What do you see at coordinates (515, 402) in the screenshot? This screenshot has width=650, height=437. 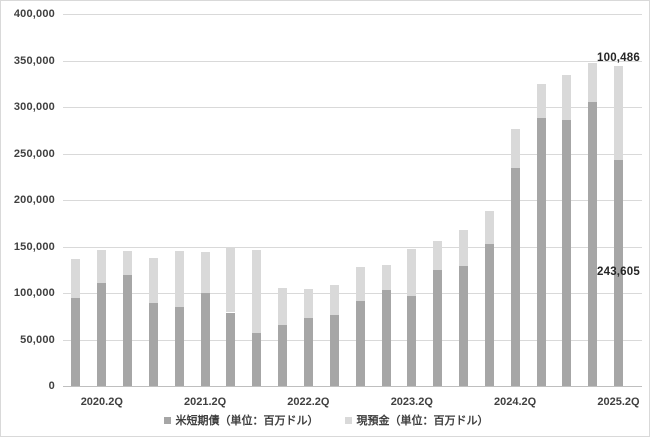 I see `x-tick-label: 2024.2Q` at bounding box center [515, 402].